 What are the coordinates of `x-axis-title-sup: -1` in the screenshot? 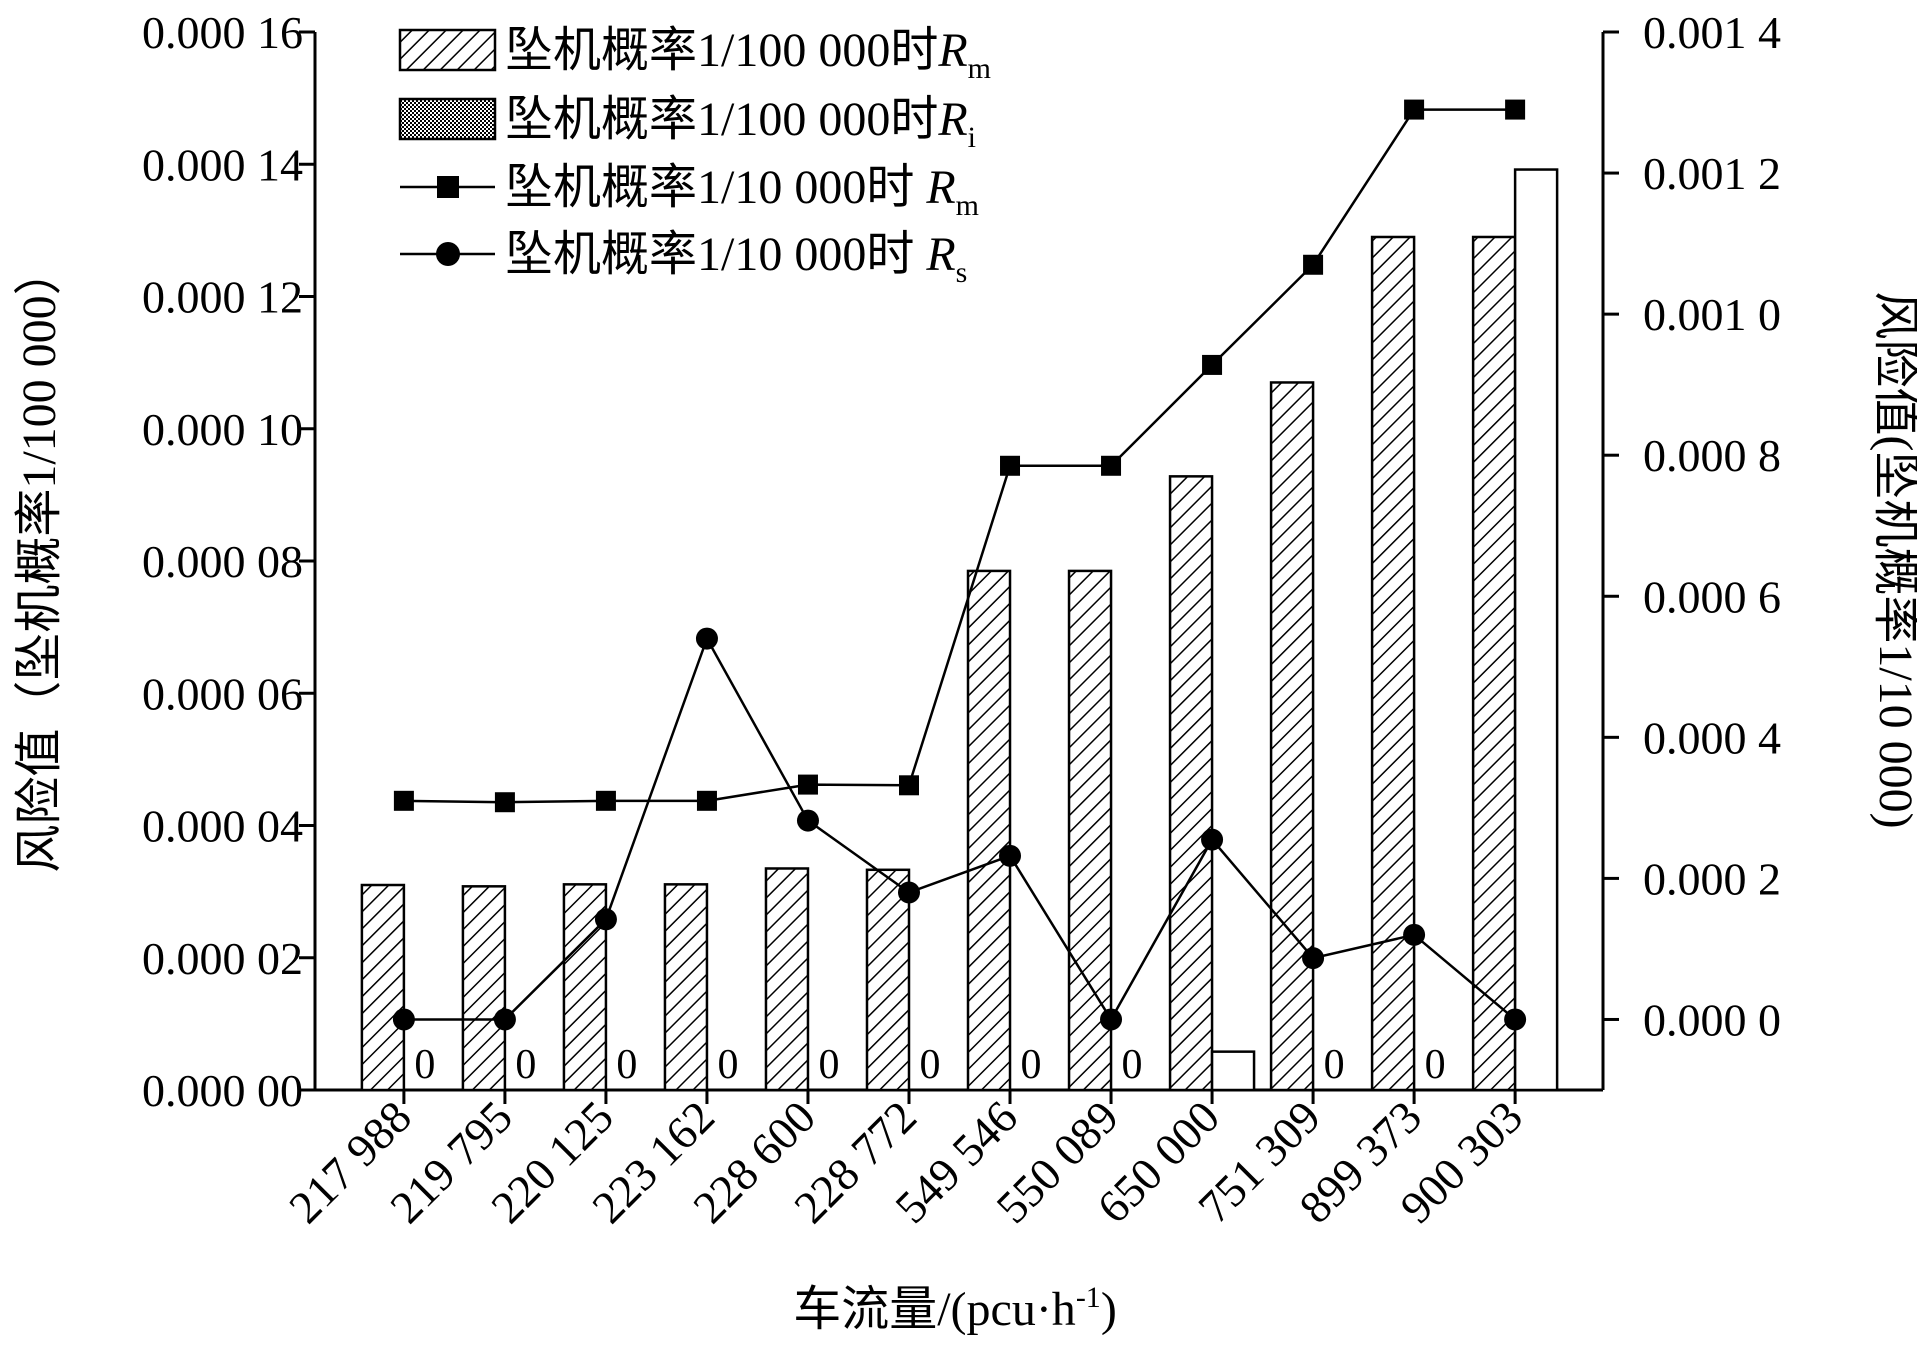 It's located at (1088, 1297).